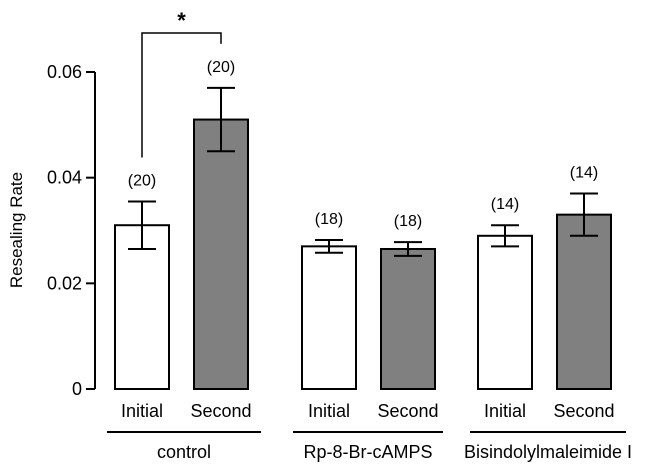 The height and width of the screenshot is (464, 649). What do you see at coordinates (142, 411) in the screenshot?
I see `category-label-control-initial: Initial` at bounding box center [142, 411].